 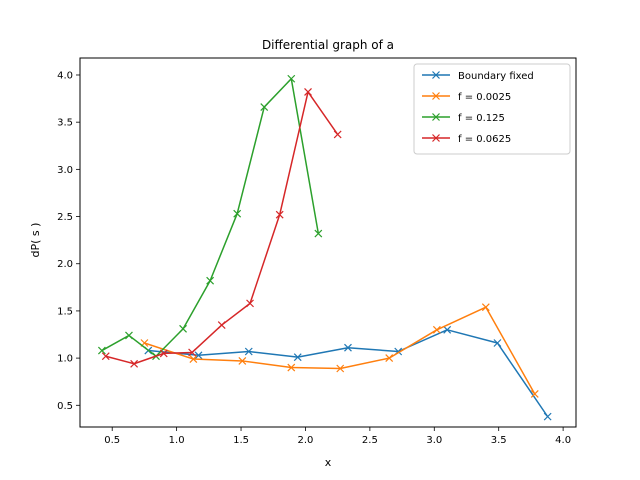 I want to click on legend-box, so click(x=492, y=109).